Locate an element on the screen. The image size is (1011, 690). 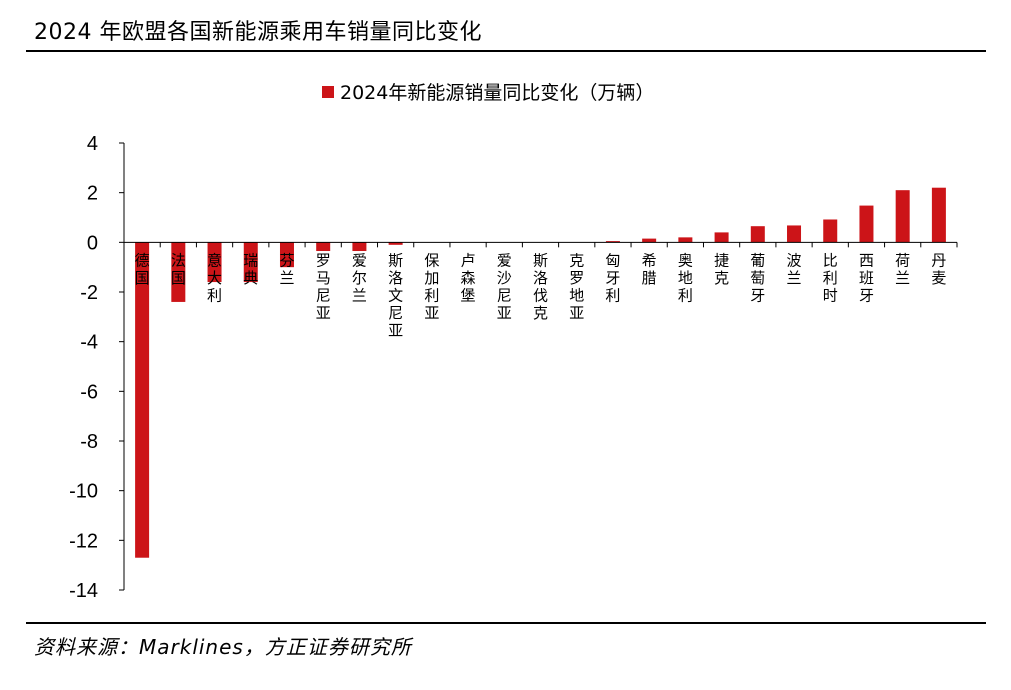
category-label: 罗马尼亚 is located at coordinates (323, 286).